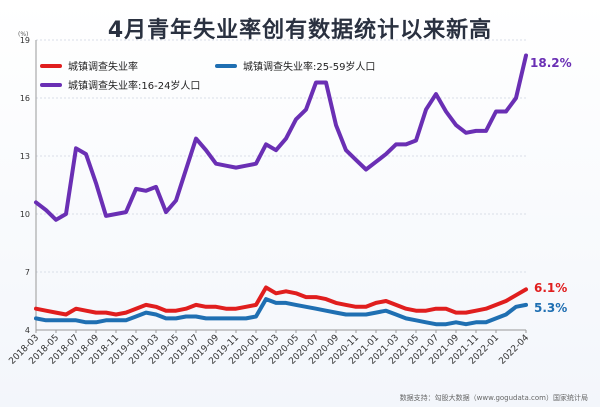 The width and height of the screenshot is (600, 407). What do you see at coordinates (25, 214) in the screenshot?
I see `y-tick-label: 10` at bounding box center [25, 214].